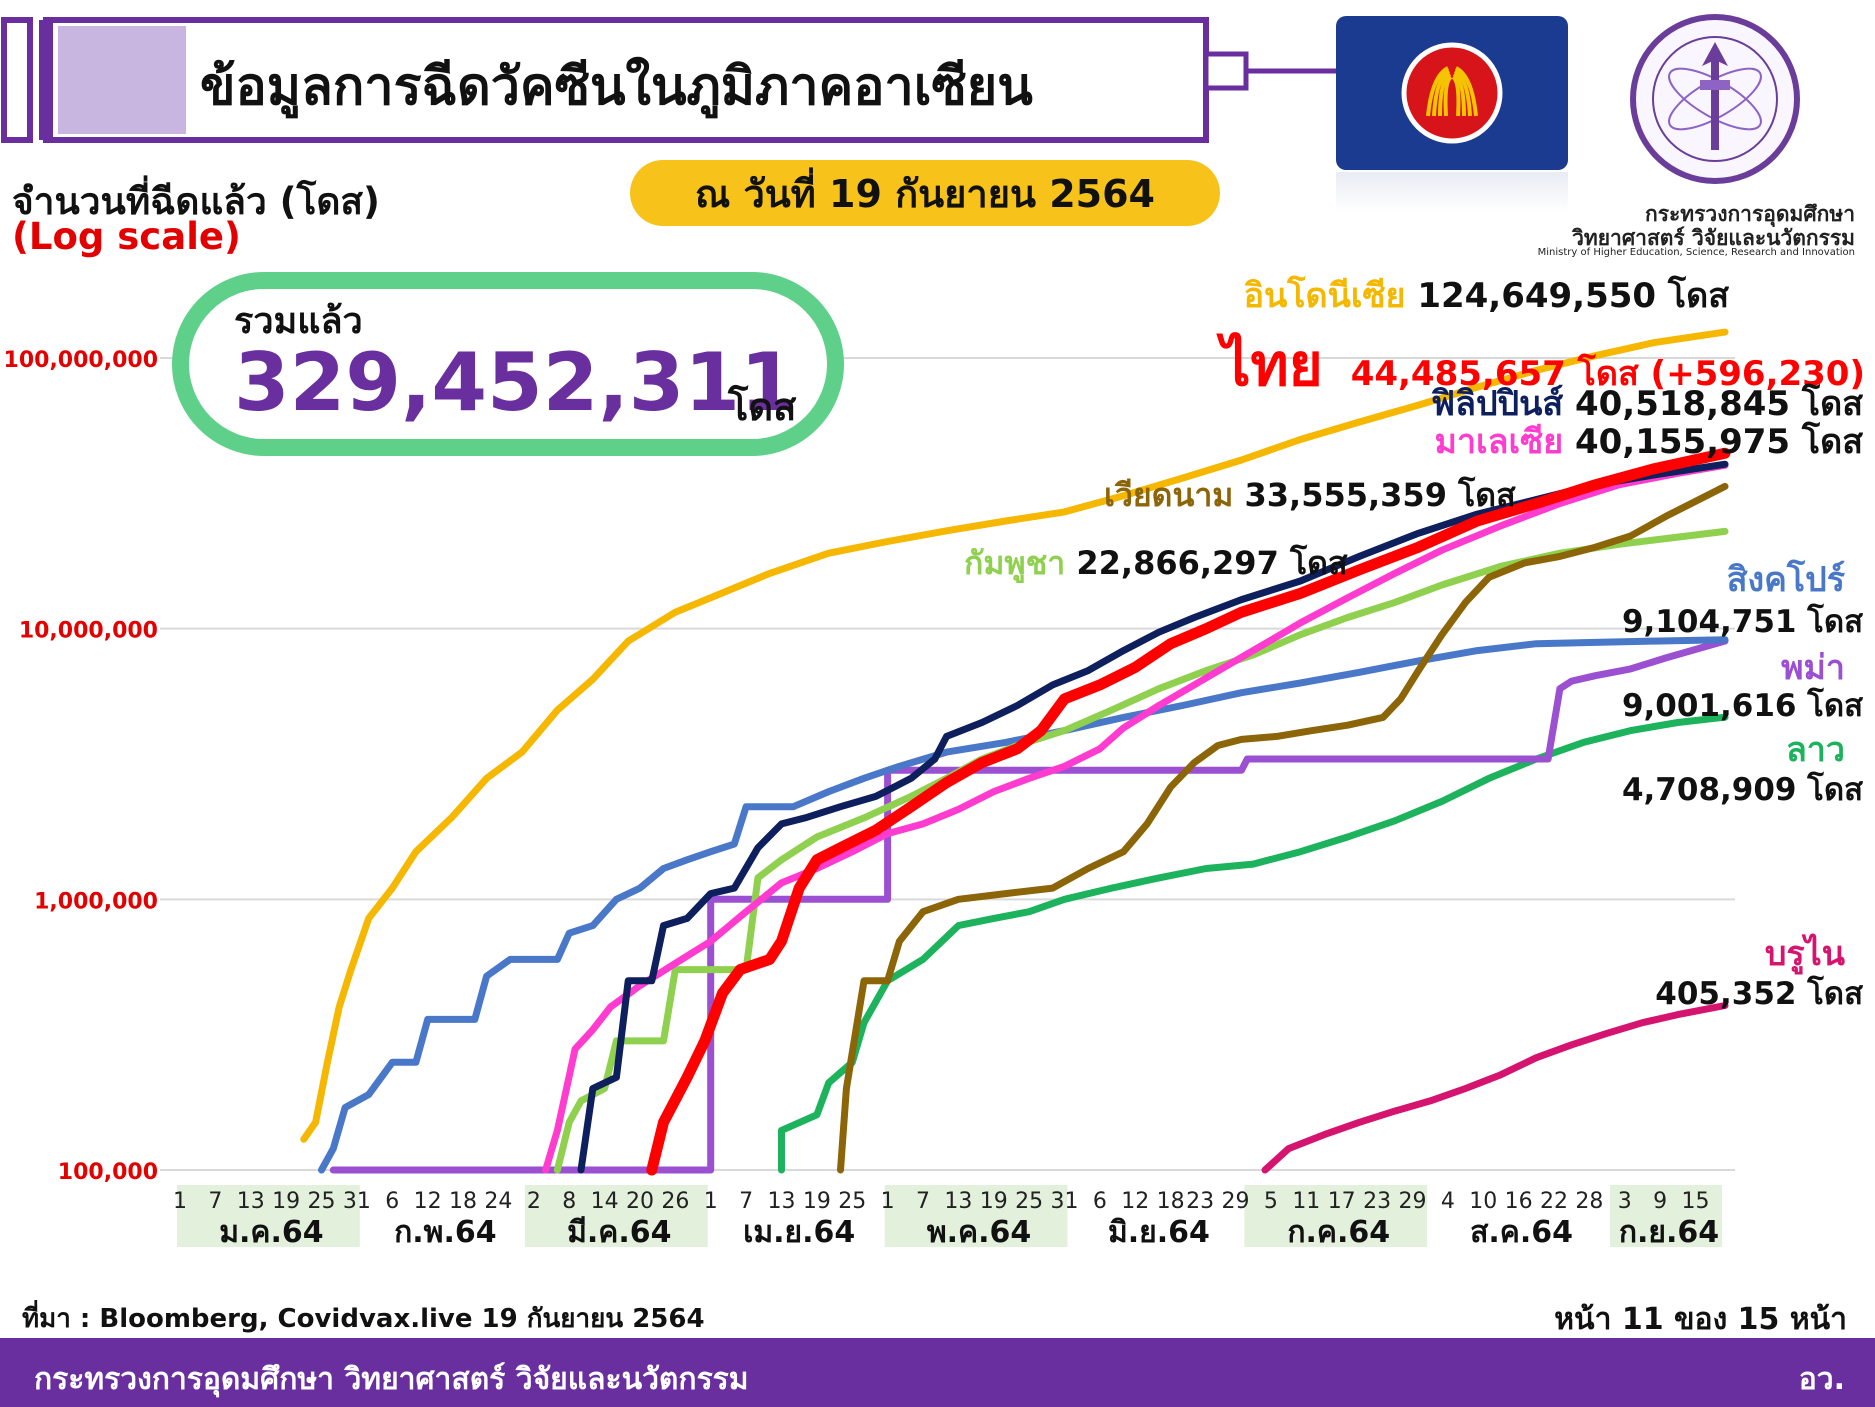  I want to click on series-name-singapore: สิงคโปร์, so click(1785, 580).